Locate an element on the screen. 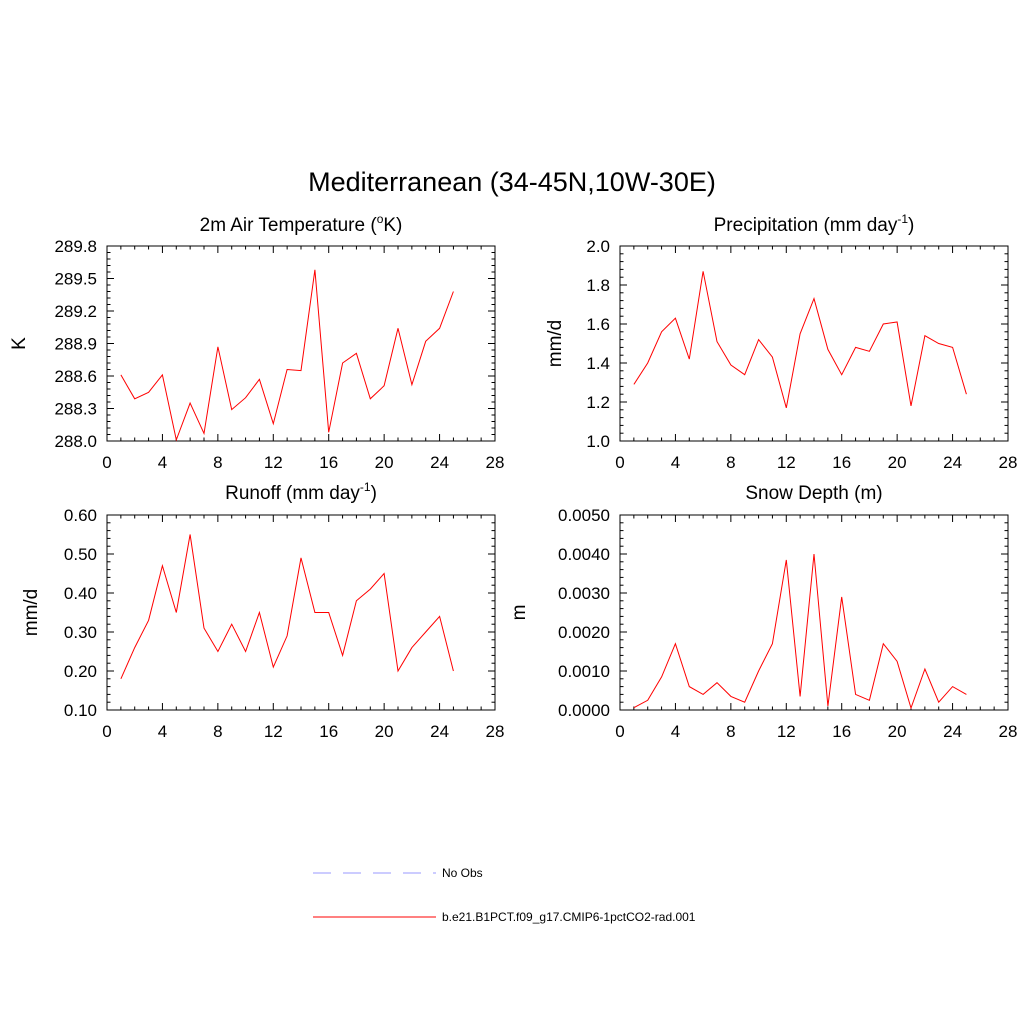 This screenshot has width=1024, height=1024. panel-title: Runoff (mm day-1) is located at coordinates (301, 492).